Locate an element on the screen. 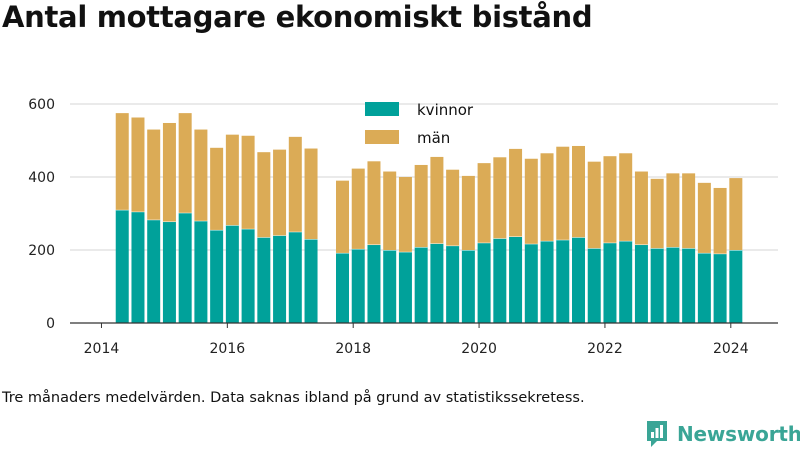 This screenshot has height=450, width=800. y-tick-label: 400 is located at coordinates (41, 178).